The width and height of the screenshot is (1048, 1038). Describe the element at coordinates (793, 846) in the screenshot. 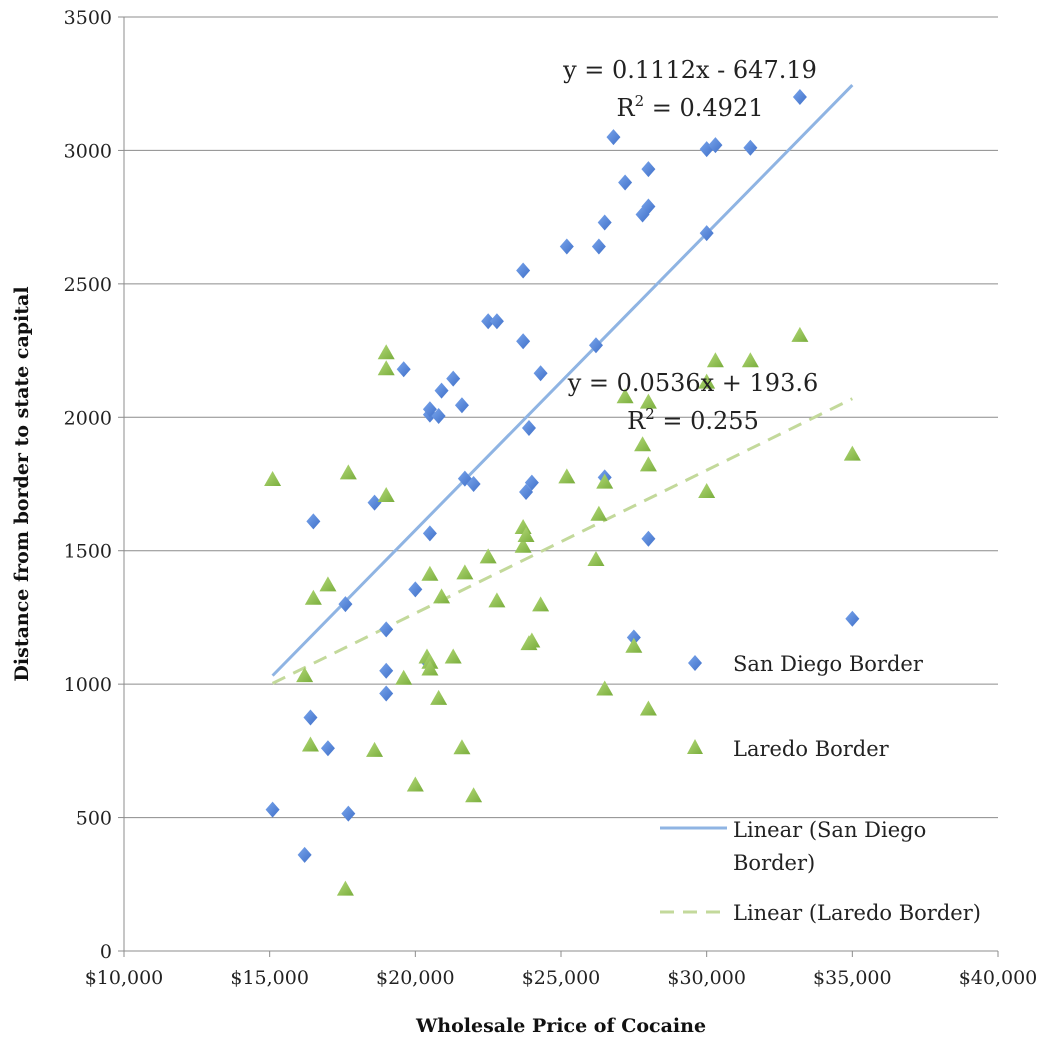

I see `legend-item-san-diego-linear: Linear (San Diego Border)` at that location.